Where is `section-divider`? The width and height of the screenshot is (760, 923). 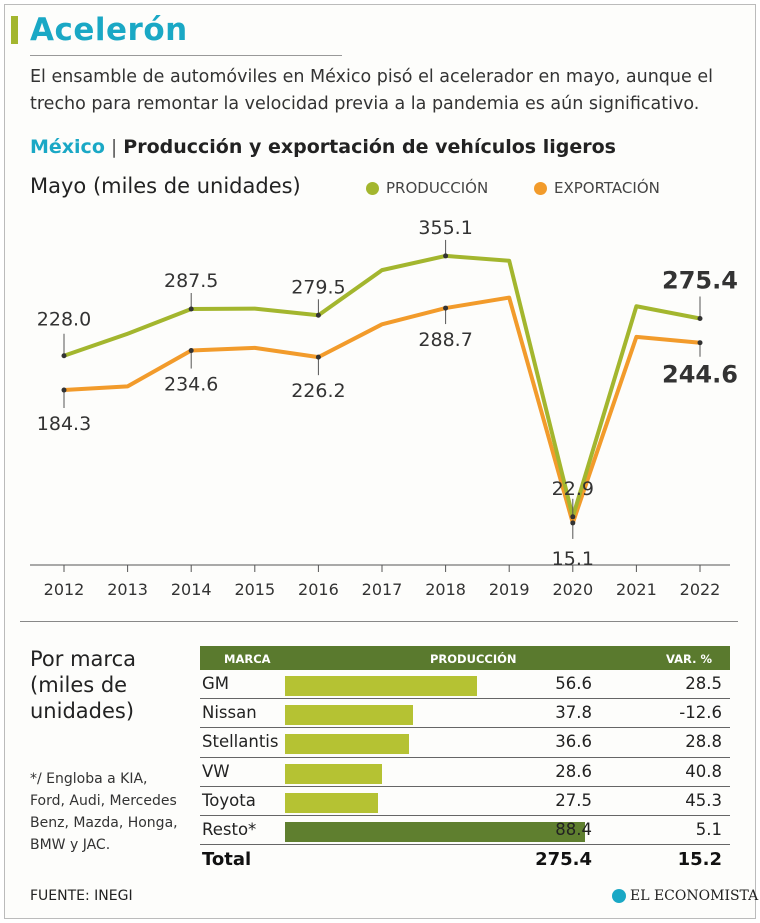
section-divider is located at coordinates (379, 621).